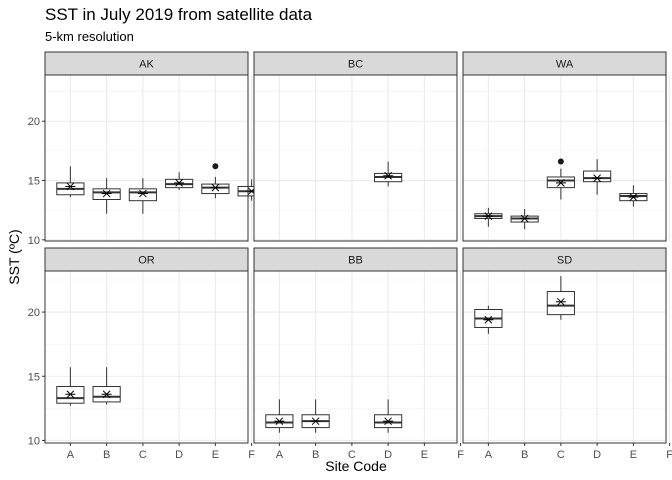 Image resolution: width=672 pixels, height=480 pixels. I want to click on strip-label-ak: AK, so click(146, 65).